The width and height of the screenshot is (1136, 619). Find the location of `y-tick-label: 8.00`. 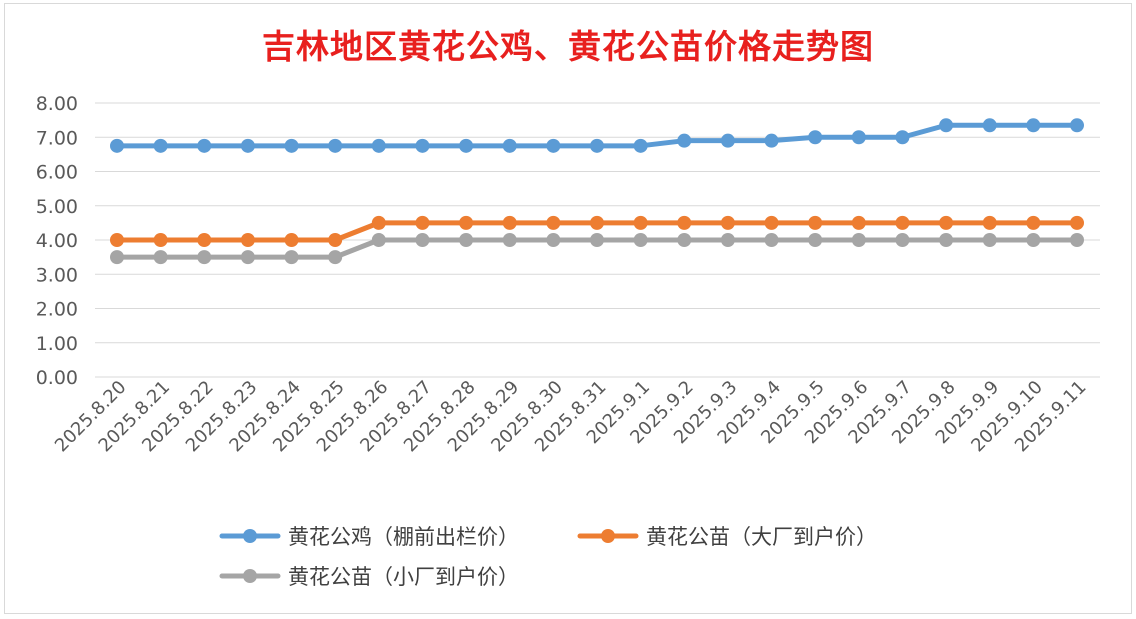

y-tick-label: 8.00 is located at coordinates (57, 104).